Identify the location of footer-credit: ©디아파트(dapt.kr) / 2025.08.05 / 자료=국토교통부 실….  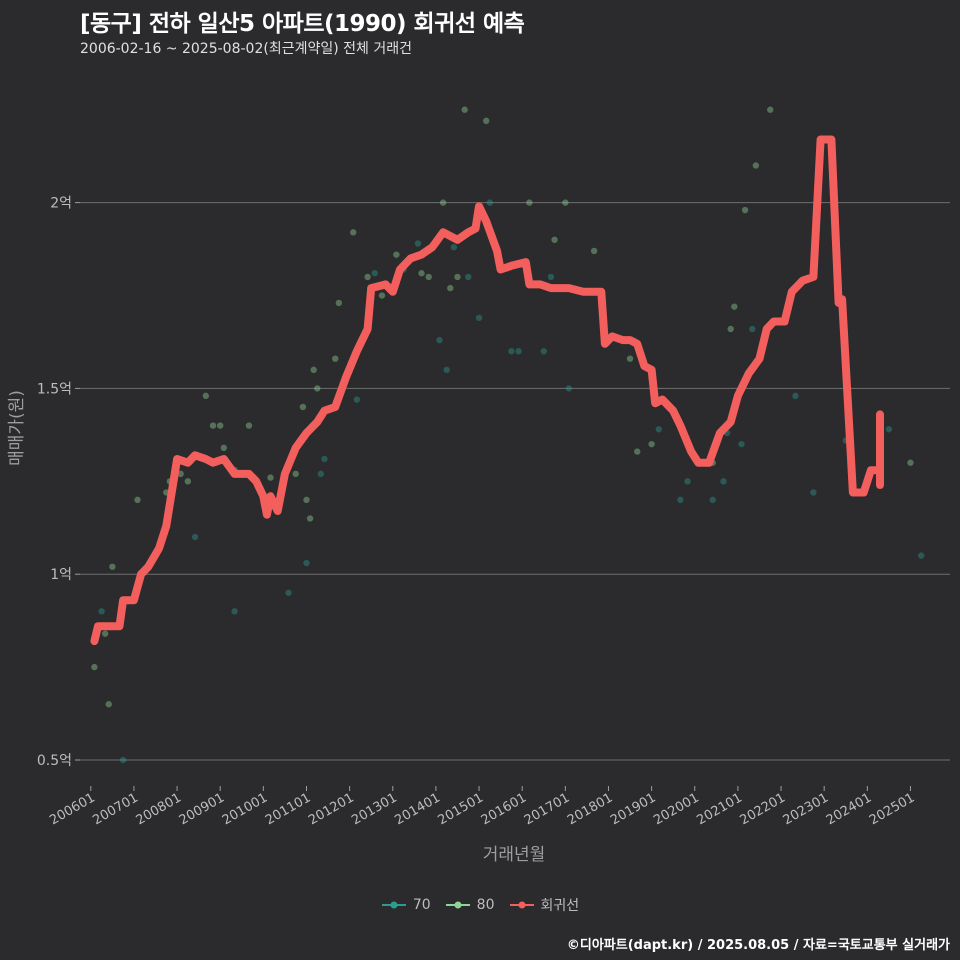
(758, 945).